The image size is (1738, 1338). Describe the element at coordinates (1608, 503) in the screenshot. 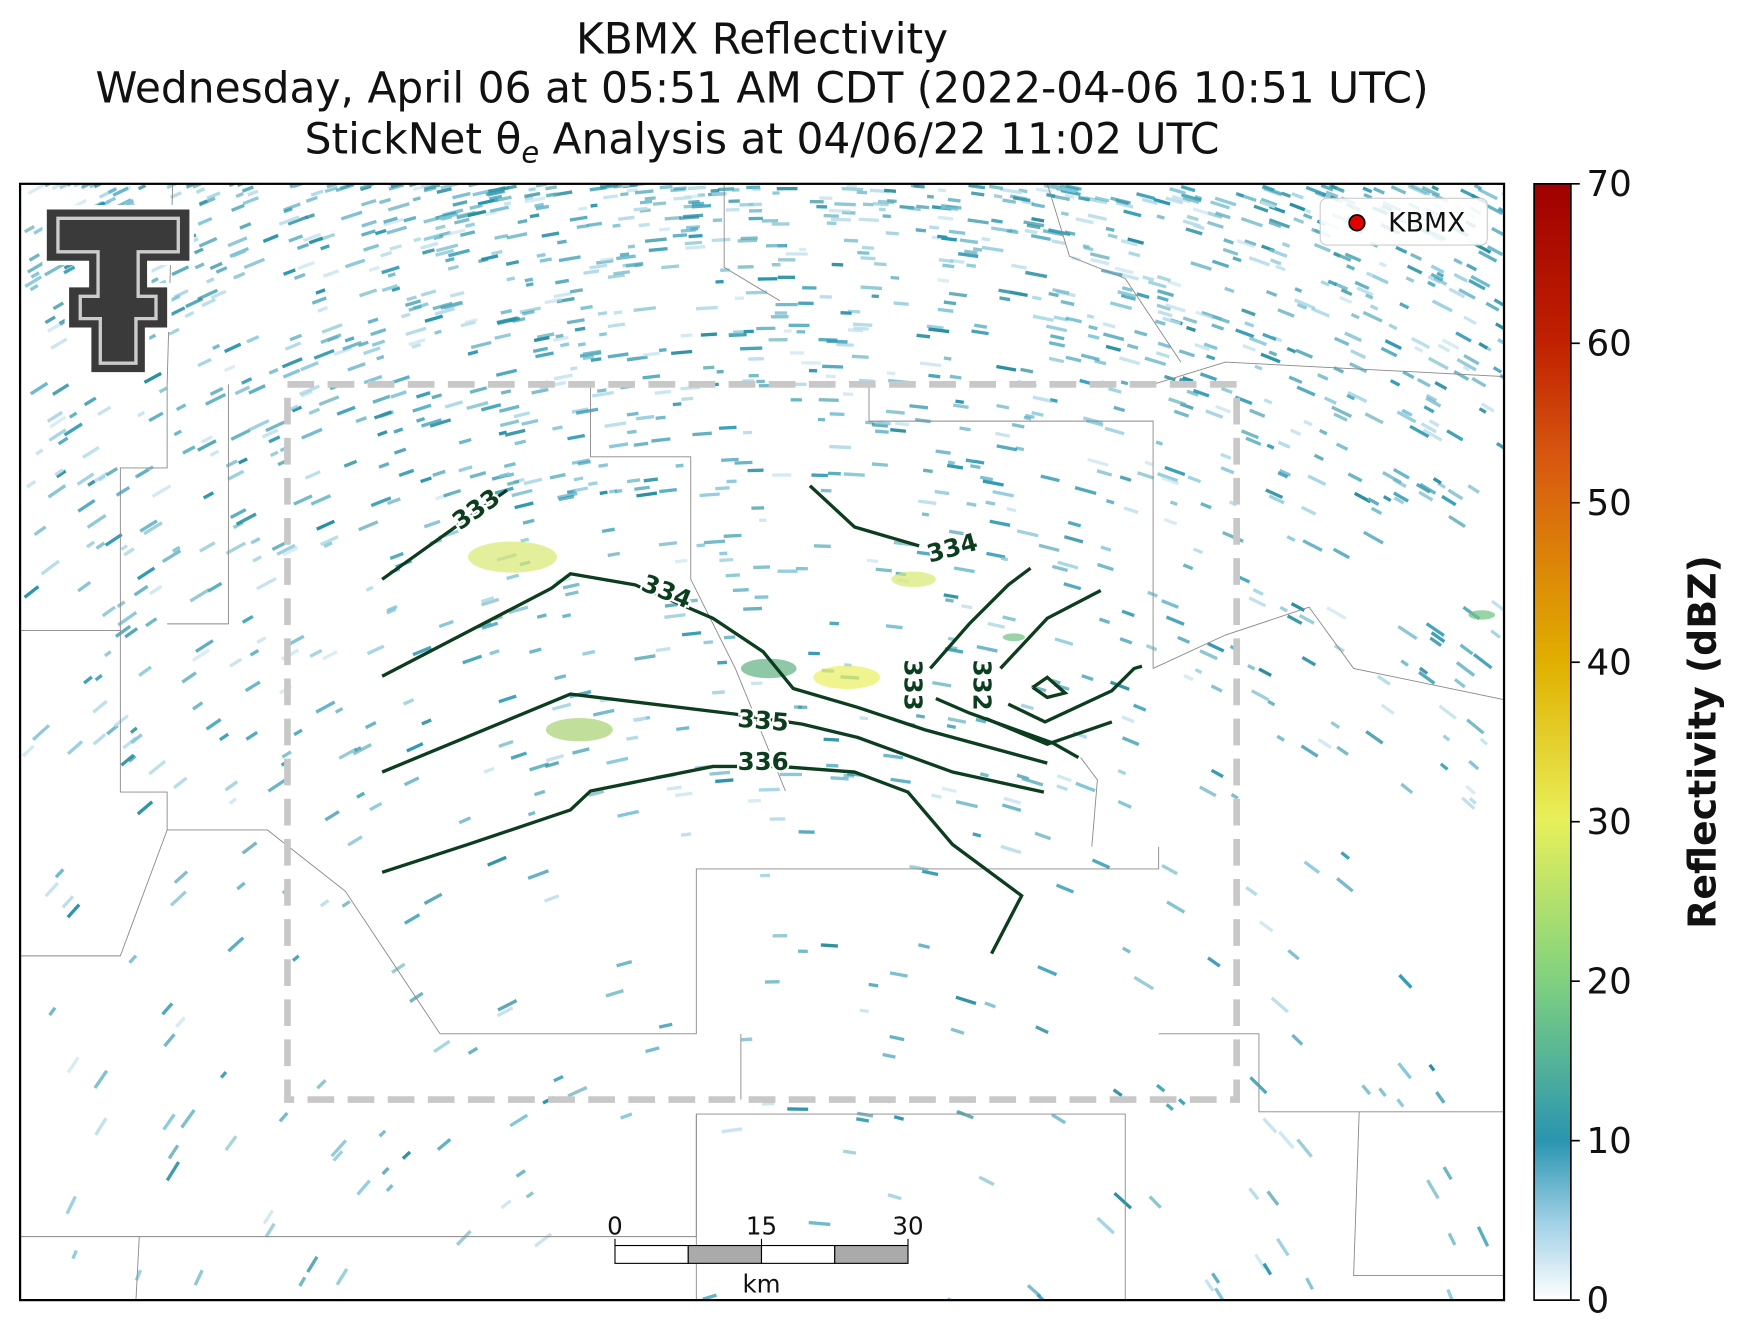

I see `colorbar-tick-label: 50` at that location.